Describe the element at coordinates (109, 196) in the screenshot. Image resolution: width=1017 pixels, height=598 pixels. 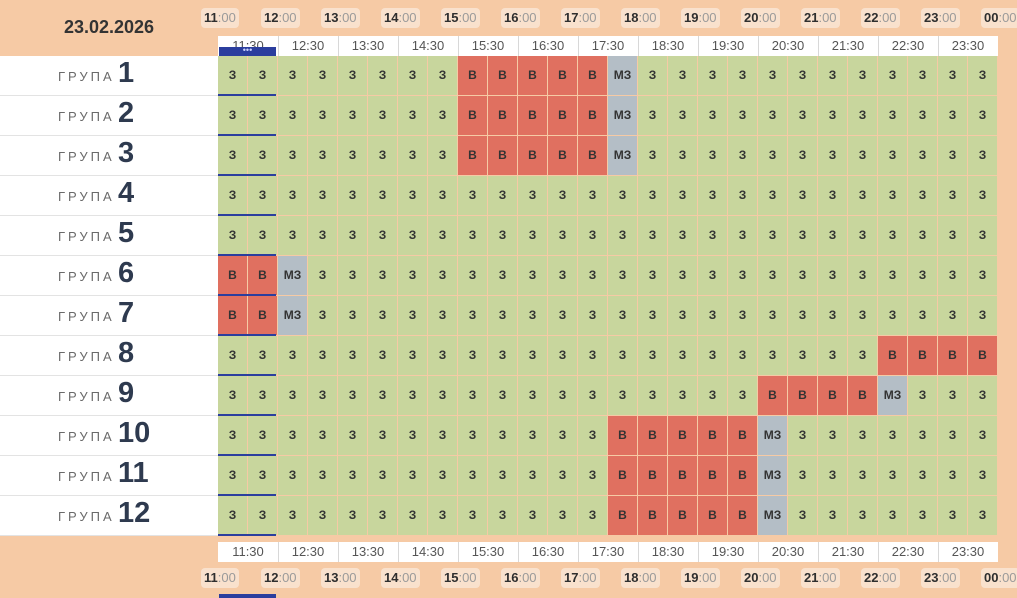
I see `group-label-4: ГРУПА 4` at that location.